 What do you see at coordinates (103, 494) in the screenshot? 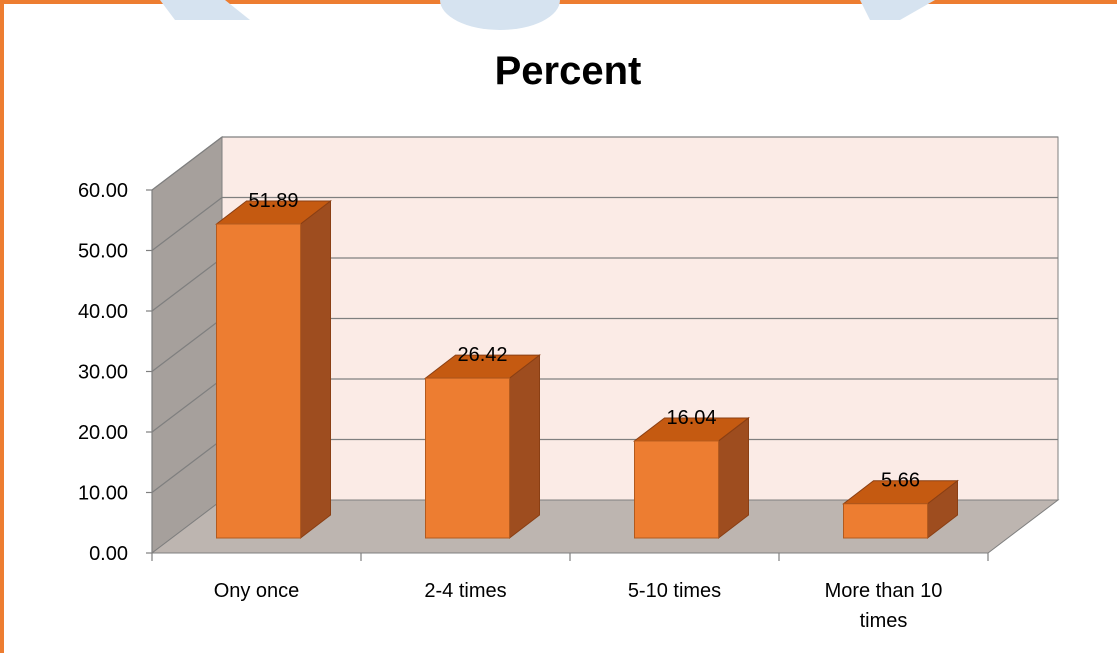
I see `y-tick-label: 10.00` at bounding box center [103, 494].